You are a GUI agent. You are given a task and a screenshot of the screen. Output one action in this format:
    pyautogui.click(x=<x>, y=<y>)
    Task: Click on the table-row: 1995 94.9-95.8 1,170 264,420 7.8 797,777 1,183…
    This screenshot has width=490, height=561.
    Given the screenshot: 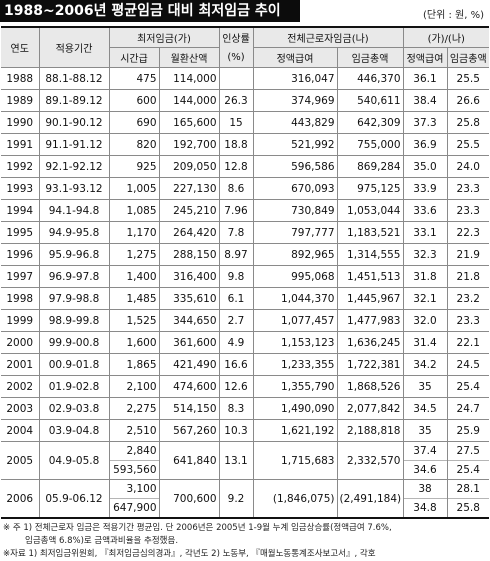 What is the action you would take?
    pyautogui.click(x=245, y=232)
    